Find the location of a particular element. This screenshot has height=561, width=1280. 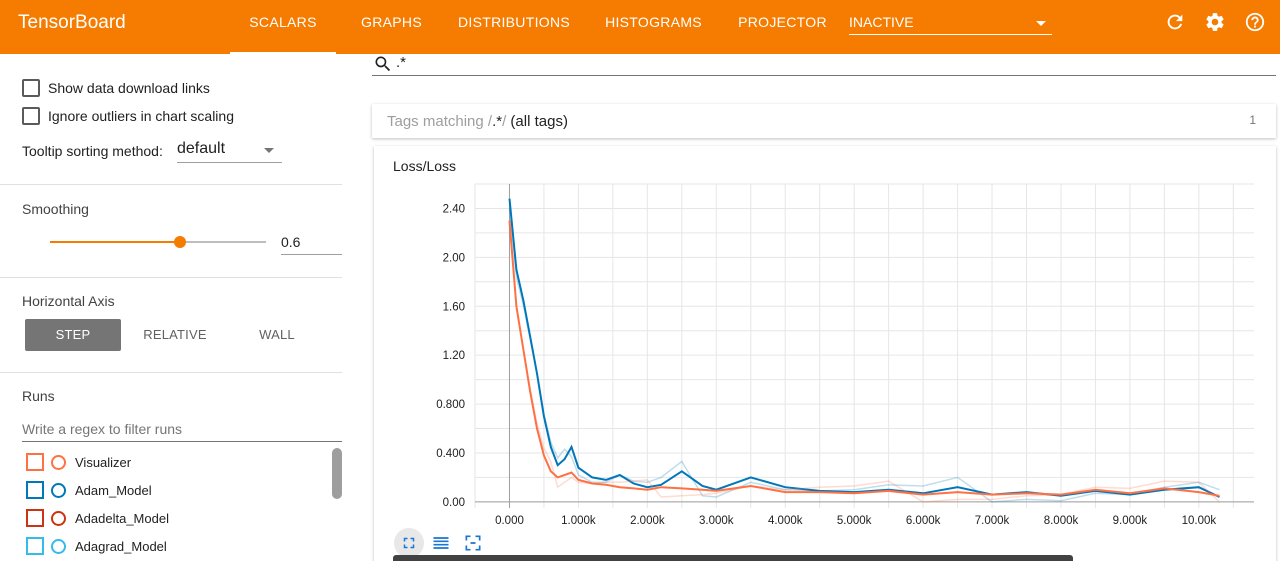

tags-matching-text: Tags matching /.*/ (all tags) is located at coordinates (477, 121).